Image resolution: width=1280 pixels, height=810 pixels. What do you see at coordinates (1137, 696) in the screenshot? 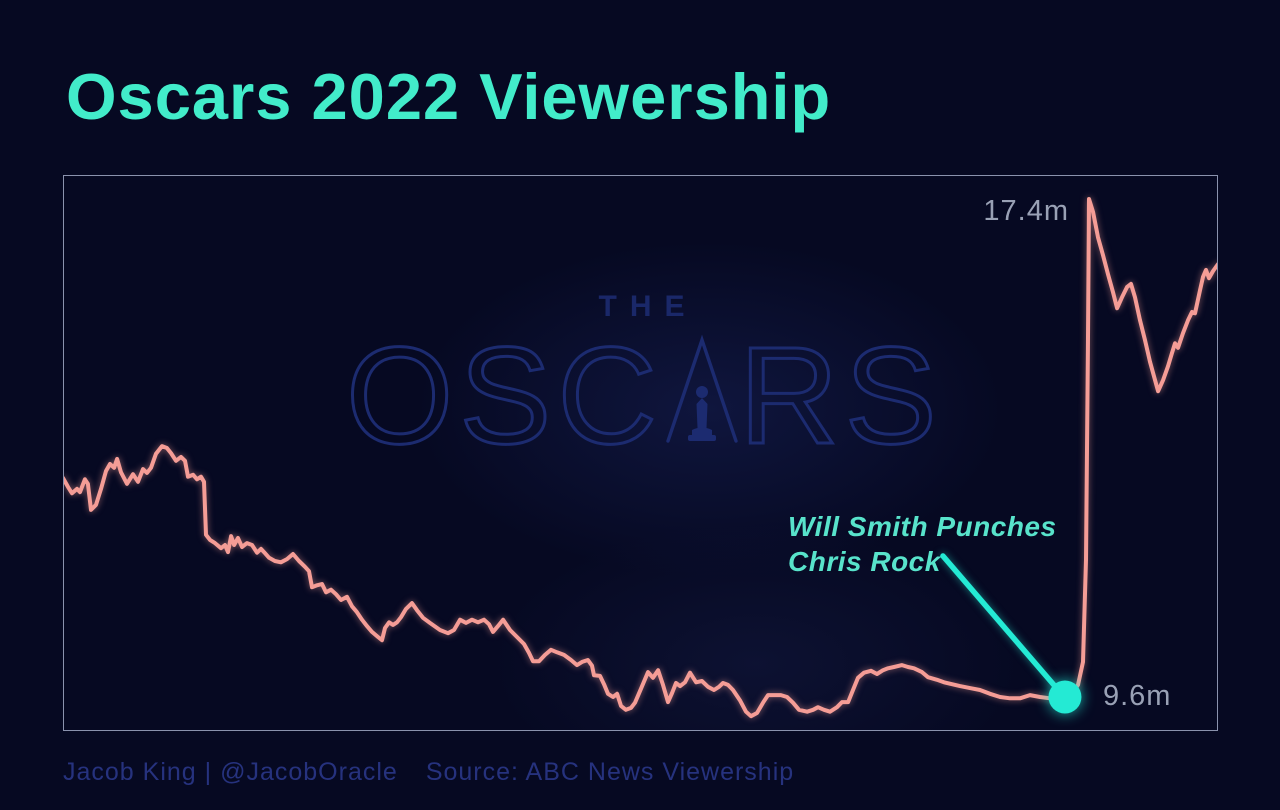
I see `dip-value-label: 9.6m` at bounding box center [1137, 696].